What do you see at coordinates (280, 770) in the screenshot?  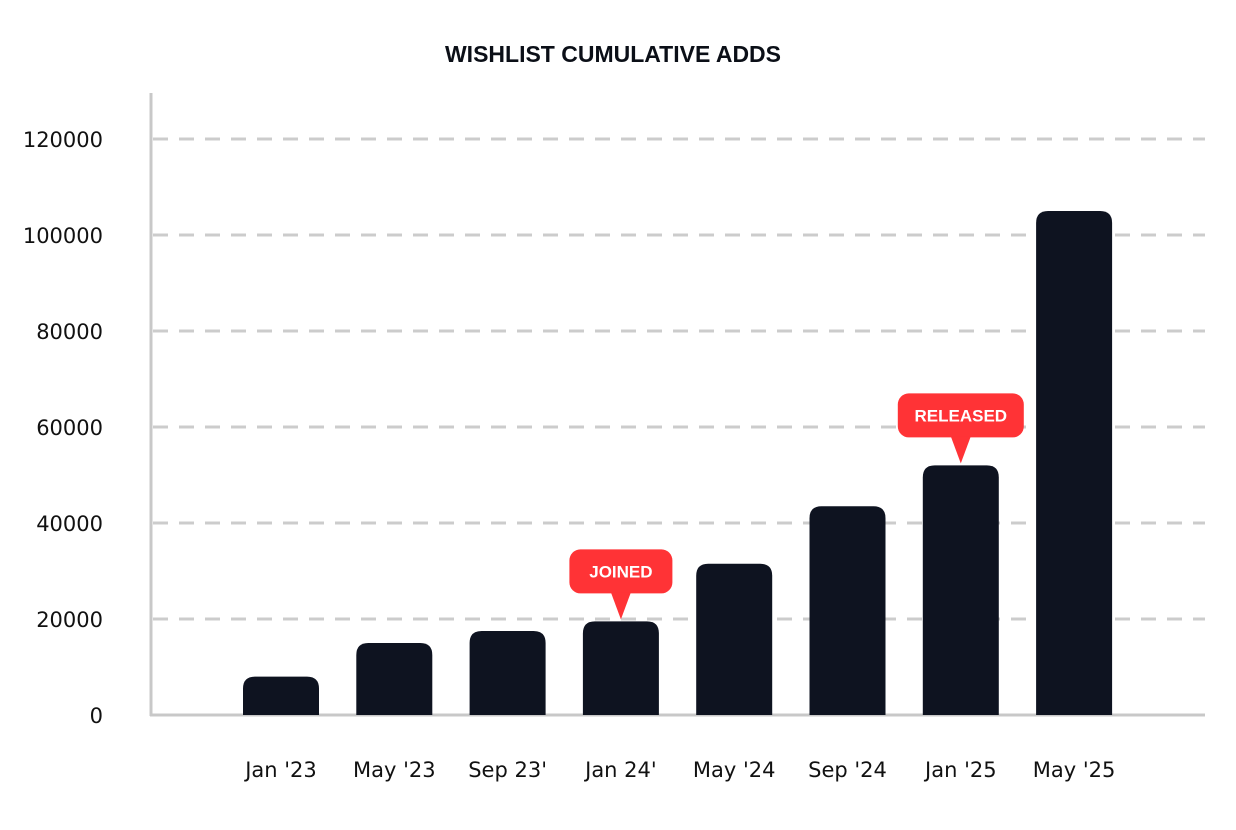 I see `x-tick-label: Jan '23` at bounding box center [280, 770].